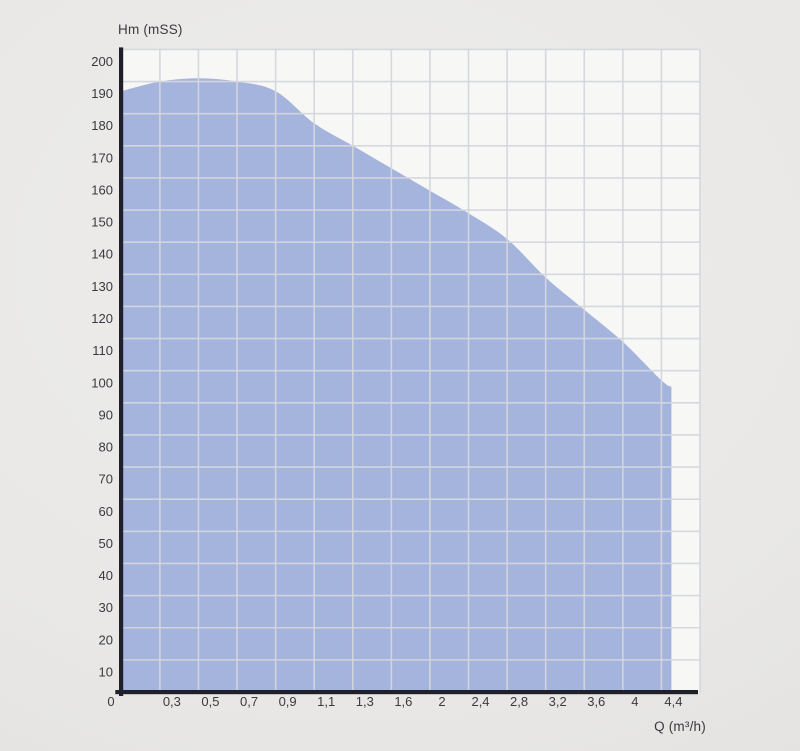 Image resolution: width=800 pixels, height=751 pixels. I want to click on x-tick-label: 4, so click(634, 701).